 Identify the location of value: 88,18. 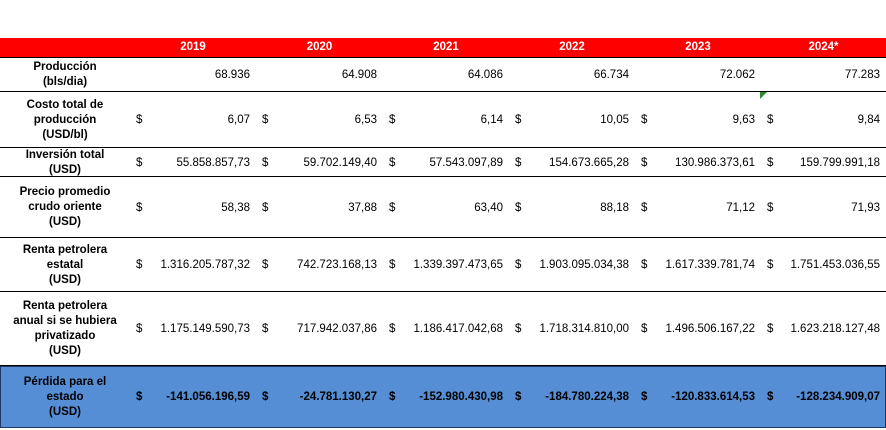
(614, 207).